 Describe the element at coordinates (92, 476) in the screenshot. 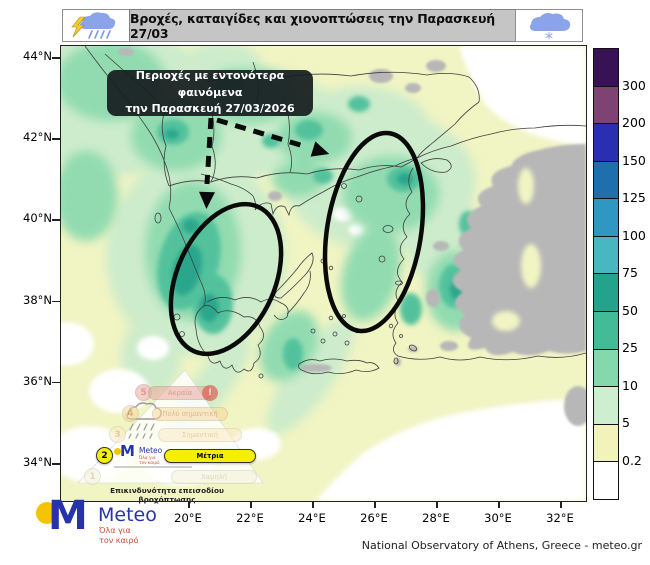

I see `risk-level-number: 1` at that location.